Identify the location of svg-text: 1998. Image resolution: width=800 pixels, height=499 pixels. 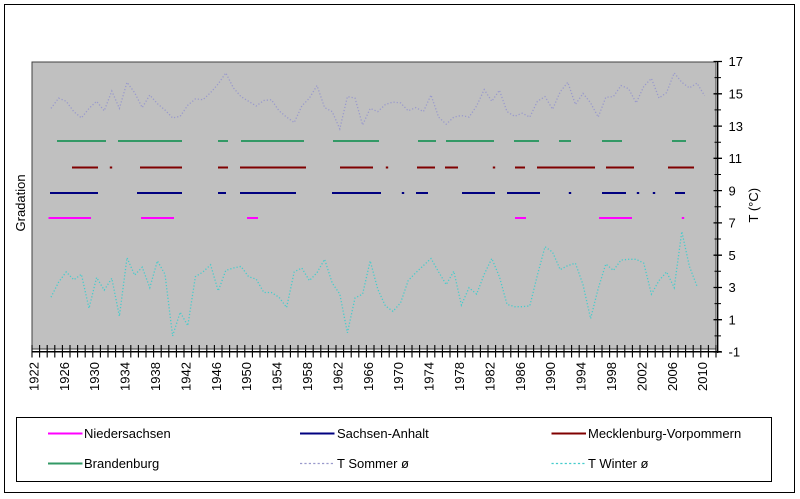
(611, 376).